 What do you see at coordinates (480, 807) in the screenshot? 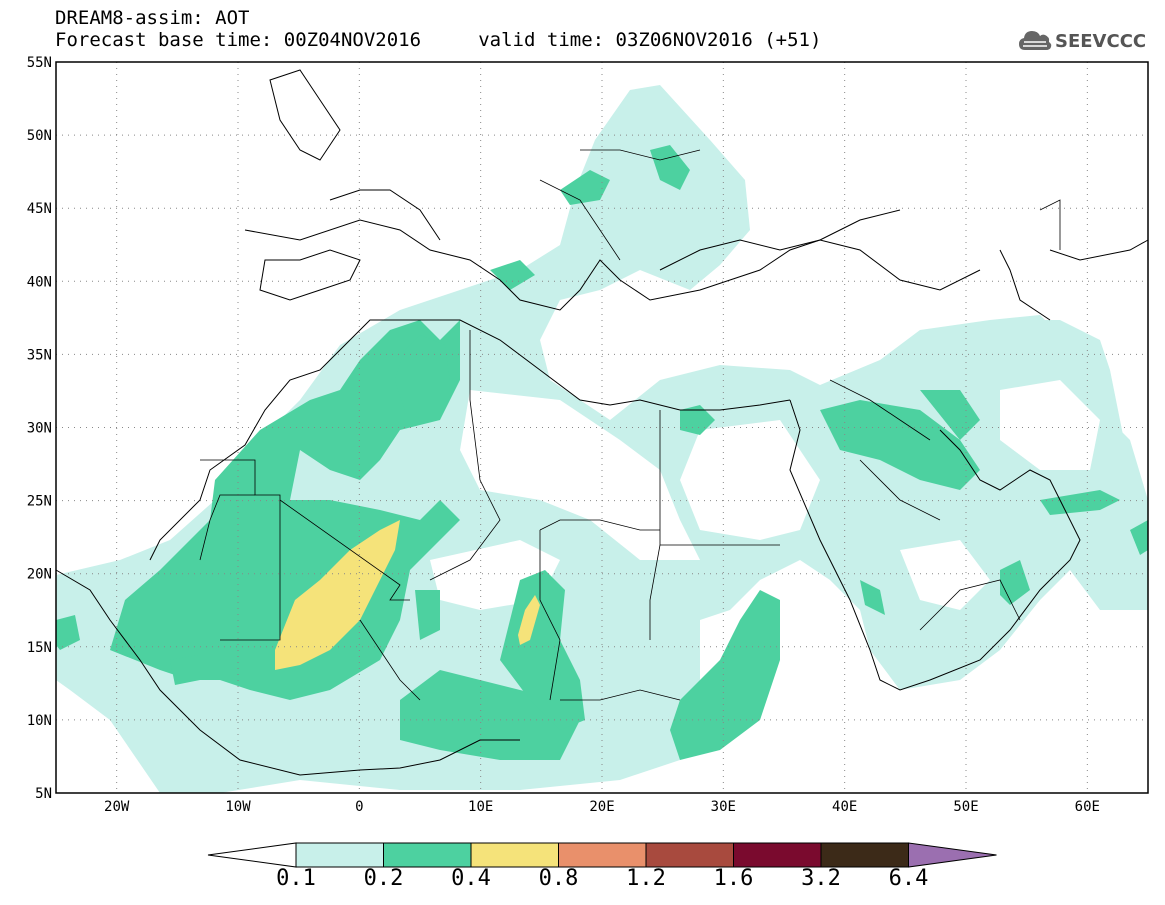
I see `lon-tick-label: 10E` at bounding box center [480, 807].